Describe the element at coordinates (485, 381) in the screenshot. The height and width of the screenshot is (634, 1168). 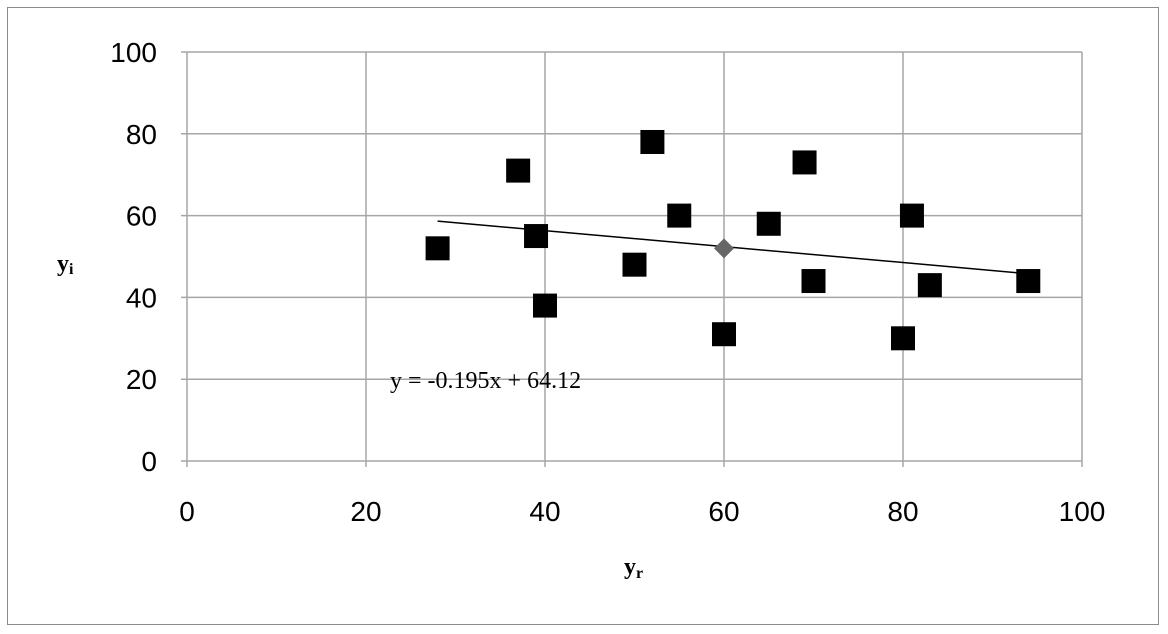
I see `trendline-equation: y = -0.195x + 64.12` at that location.